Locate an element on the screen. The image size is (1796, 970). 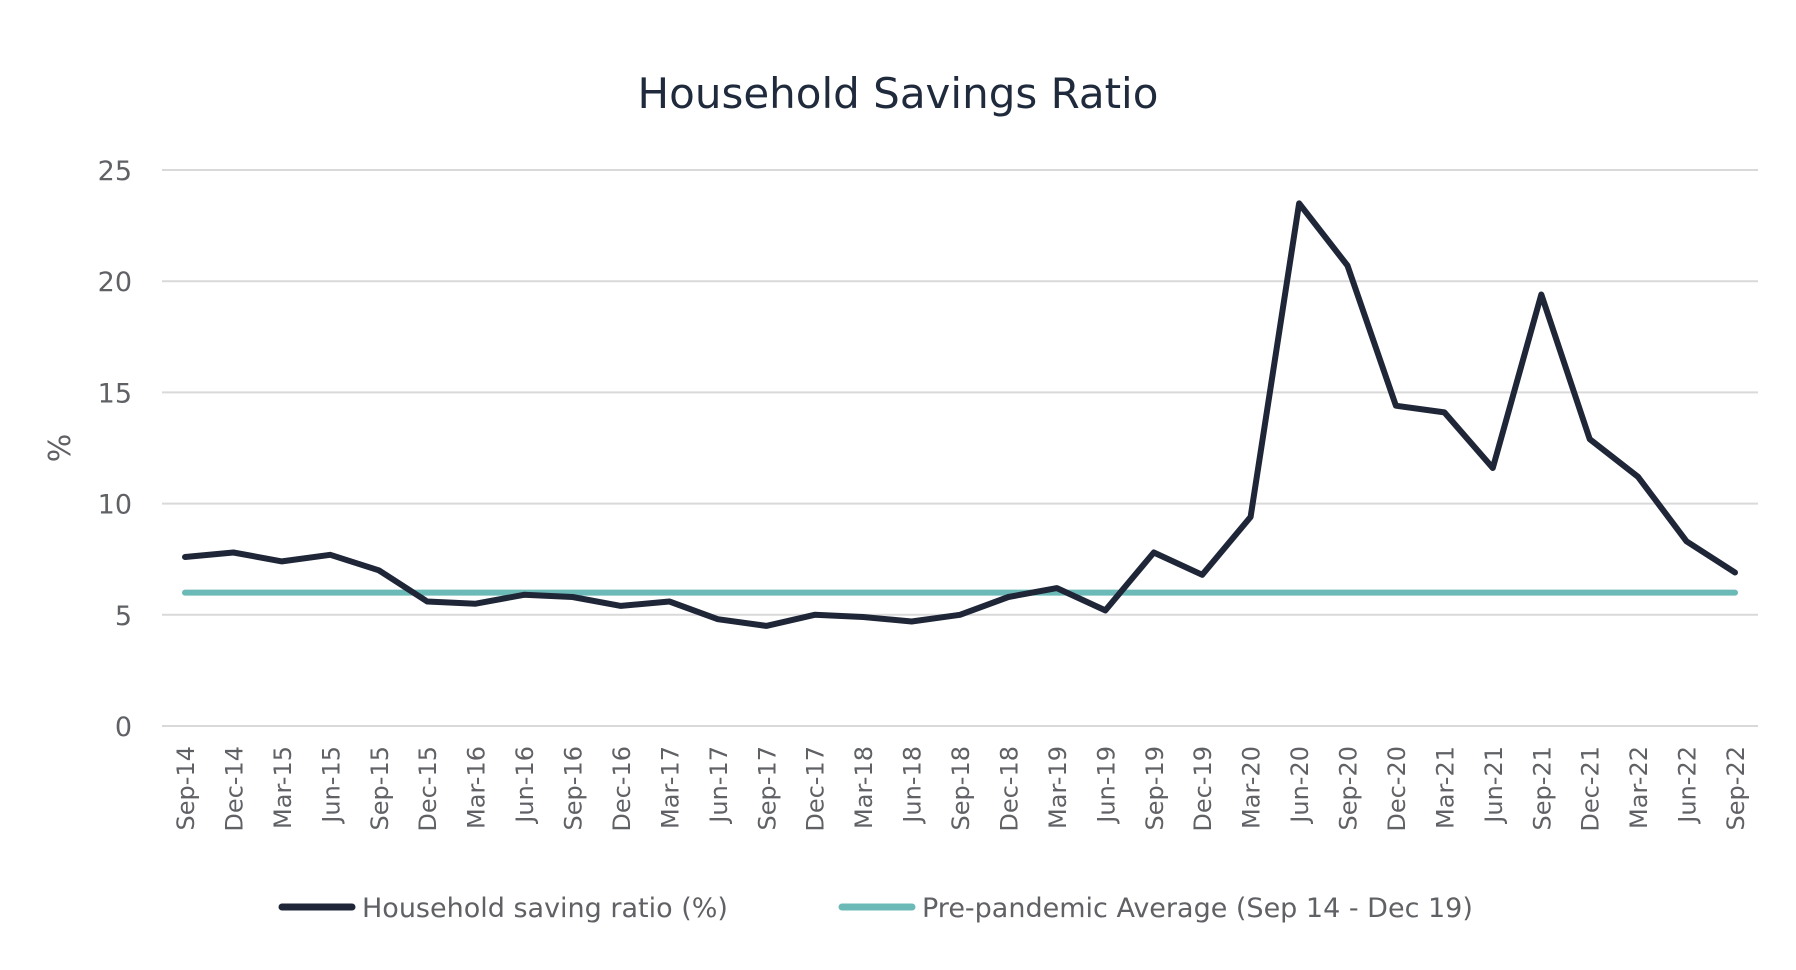
x-tick-label: Jun-18 is located at coordinates (913, 785).